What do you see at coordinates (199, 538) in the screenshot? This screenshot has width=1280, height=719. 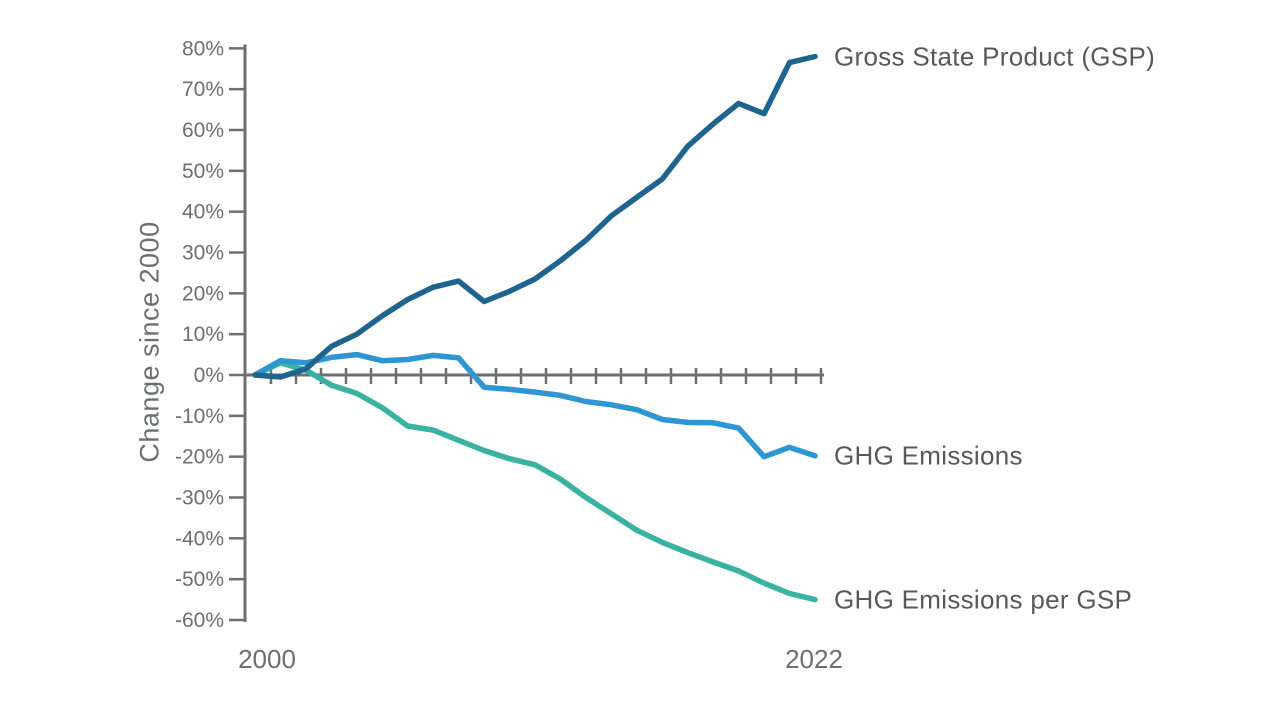 I see `y-tick-label: -40%` at bounding box center [199, 538].